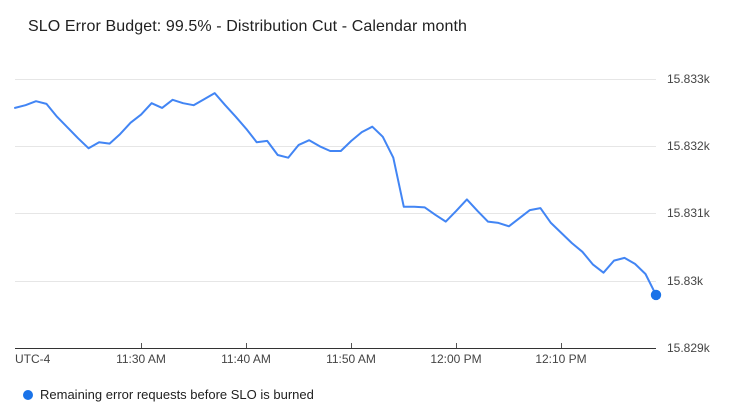 The image size is (732, 415). What do you see at coordinates (688, 213) in the screenshot?
I see `y-tick-label-2: 15.831k` at bounding box center [688, 213].